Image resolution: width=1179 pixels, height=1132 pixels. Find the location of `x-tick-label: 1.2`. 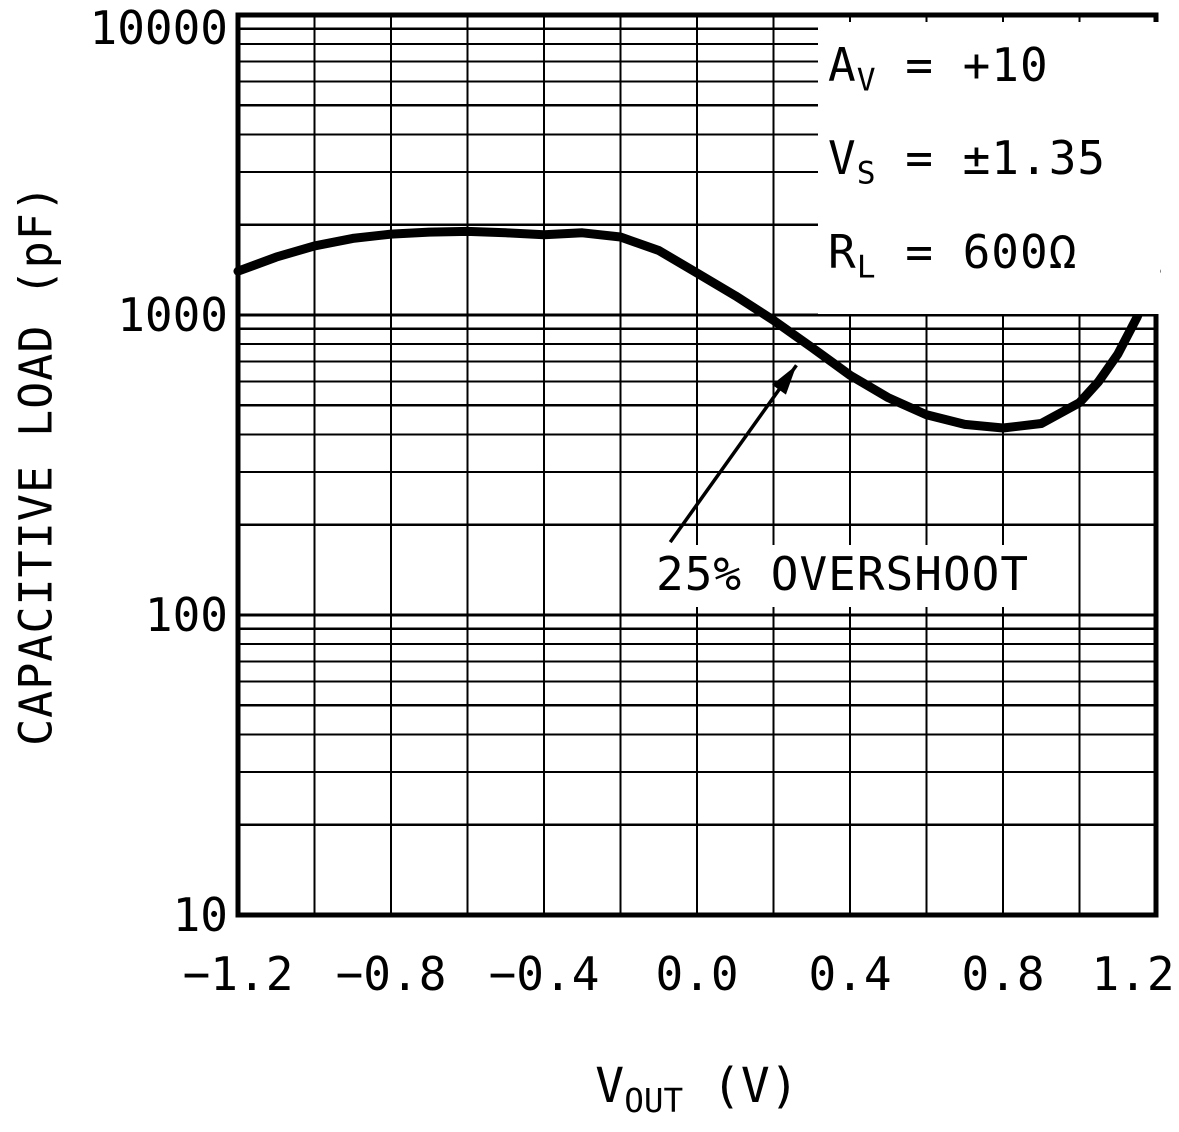

x-tick-label: 1.2 is located at coordinates (1132, 974).